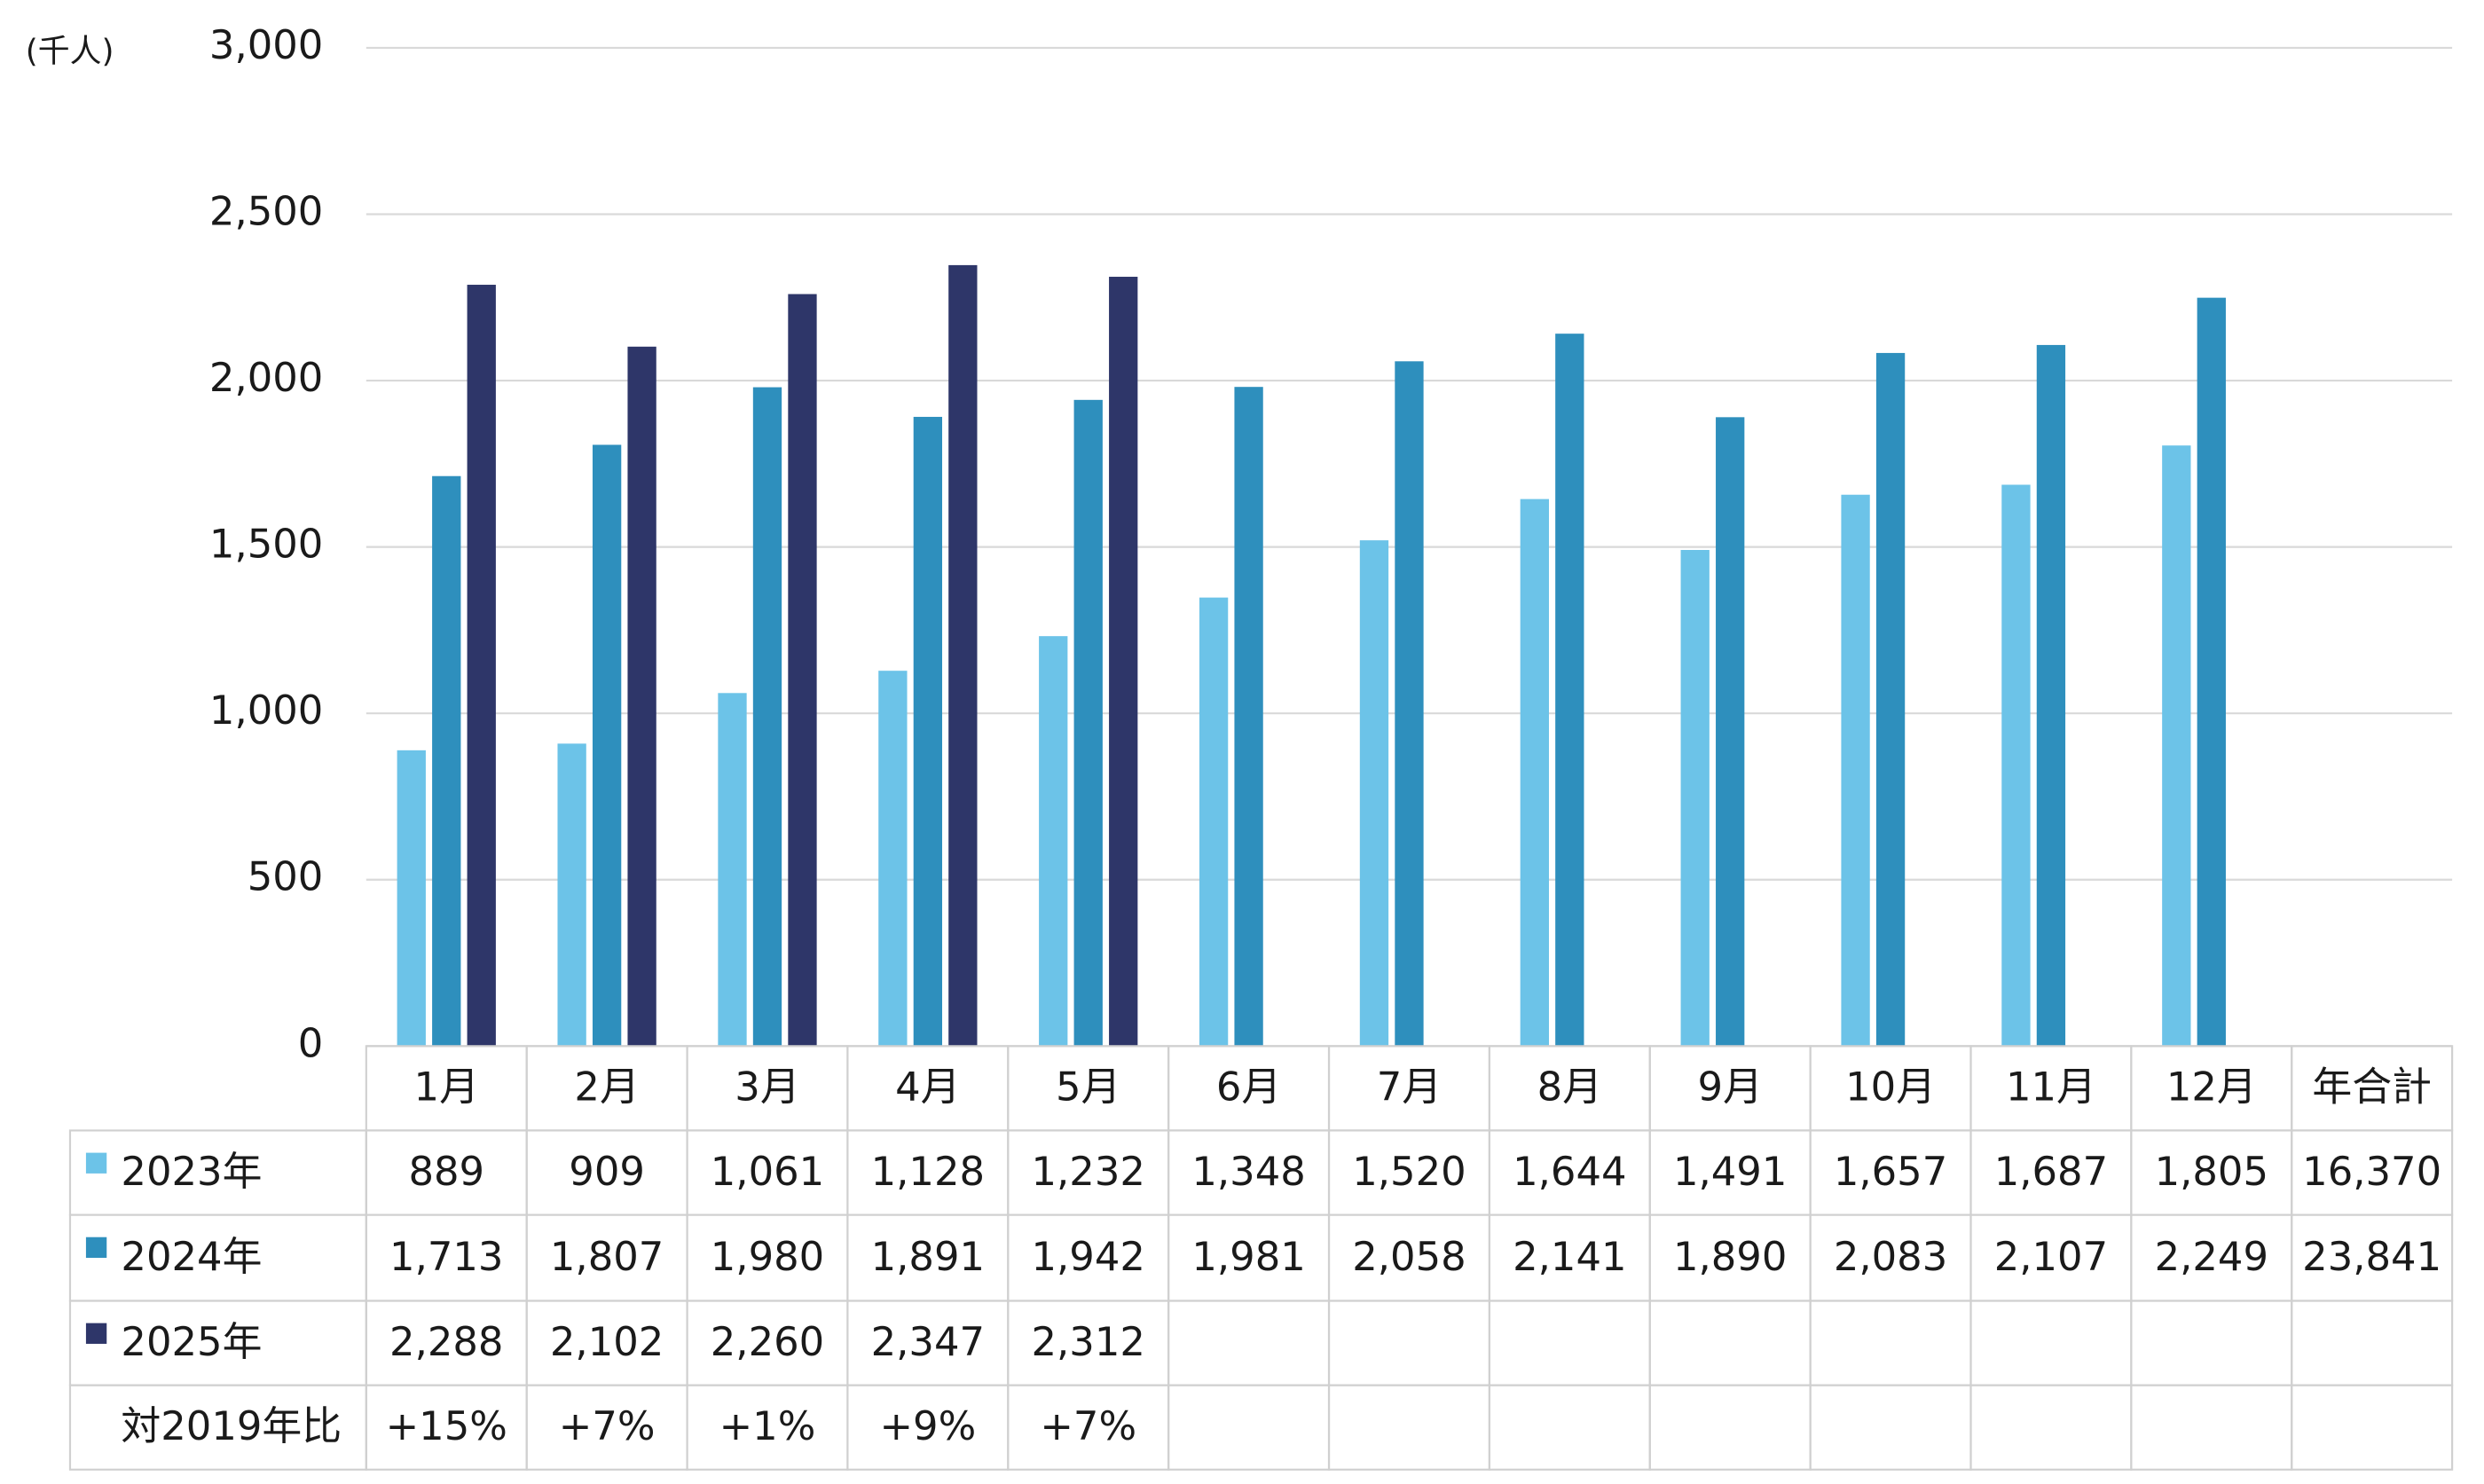  What do you see at coordinates (1248, 1171) in the screenshot?
I see `table-value: 1,348` at bounding box center [1248, 1171].